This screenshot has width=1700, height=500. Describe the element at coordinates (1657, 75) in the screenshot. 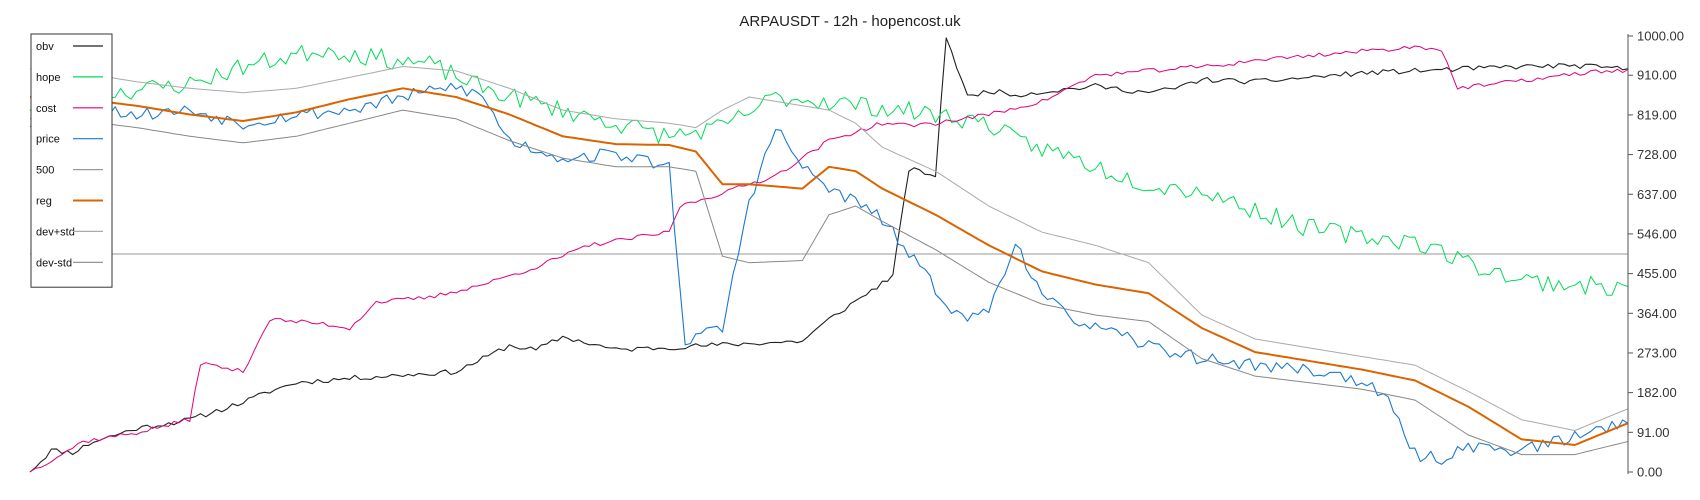

I see `y-tick-label: 910.00` at that location.